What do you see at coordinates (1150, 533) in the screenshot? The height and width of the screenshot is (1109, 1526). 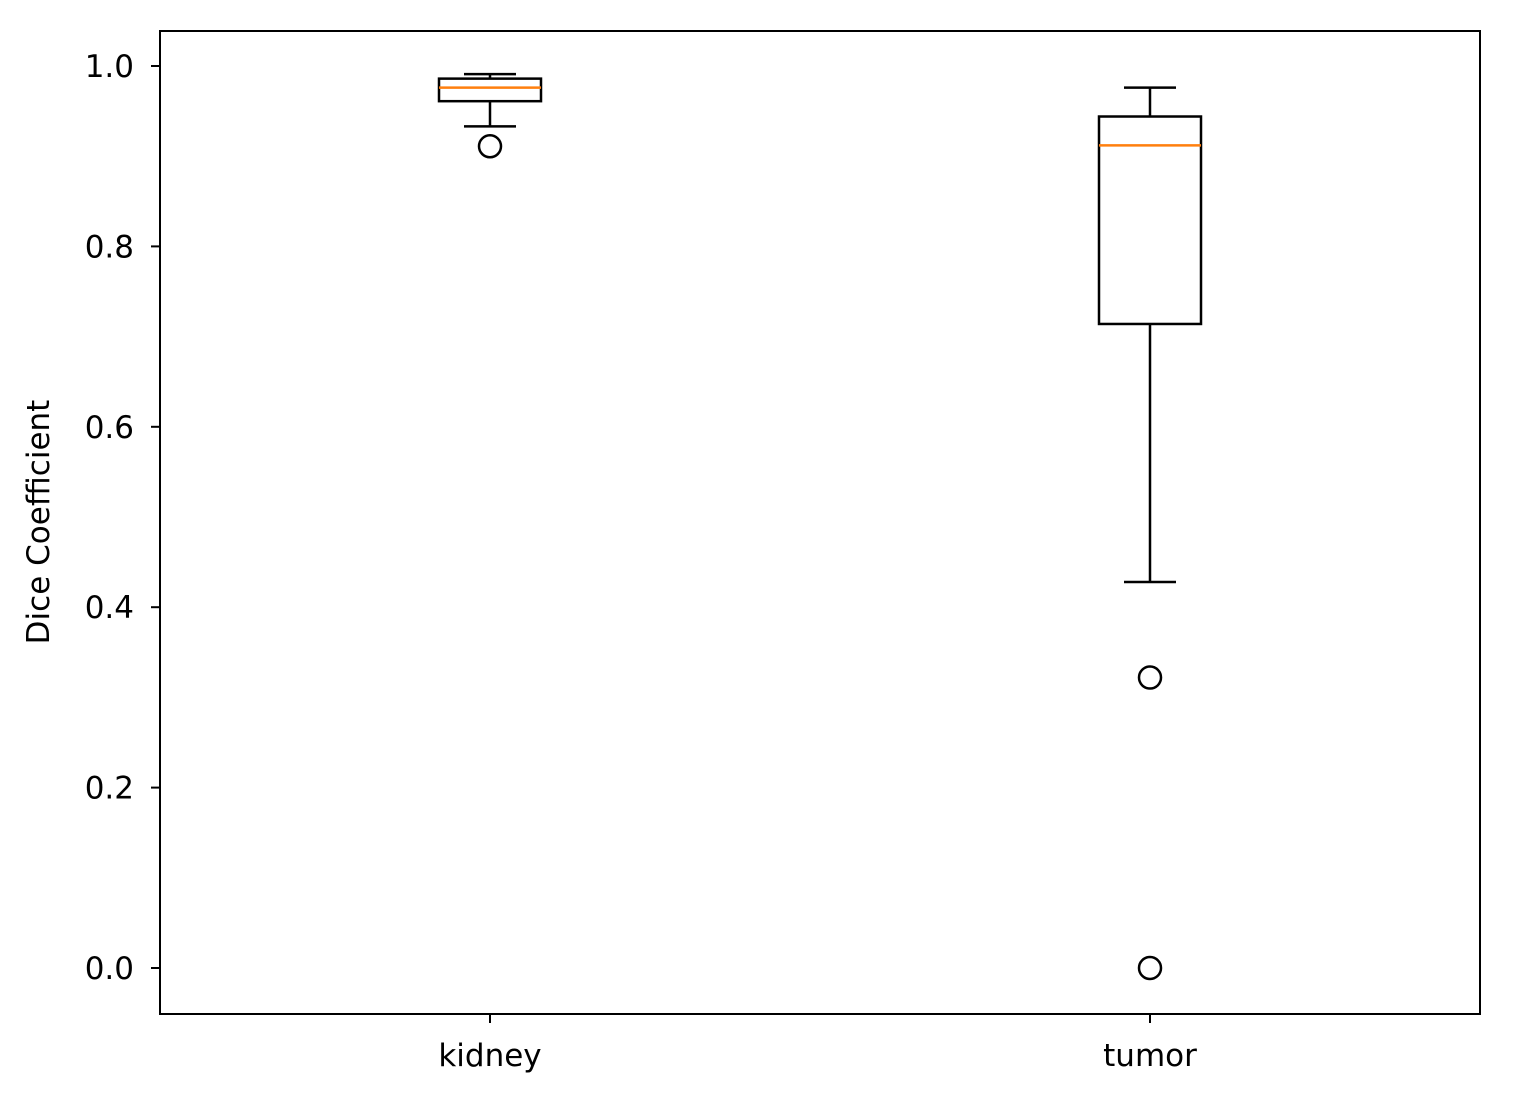 I see `box-tumor` at bounding box center [1150, 533].